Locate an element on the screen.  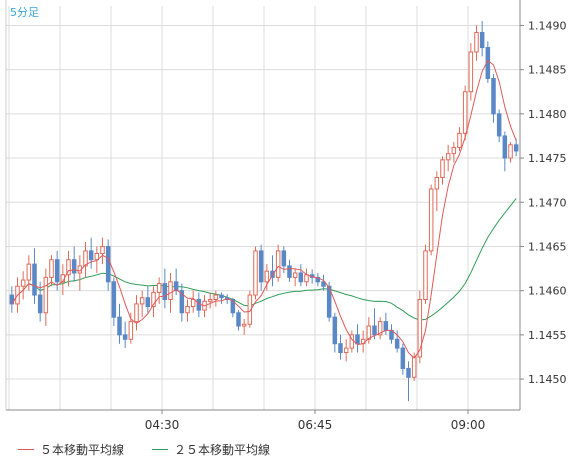
x-tick-label: 09:00 is located at coordinates (468, 425).